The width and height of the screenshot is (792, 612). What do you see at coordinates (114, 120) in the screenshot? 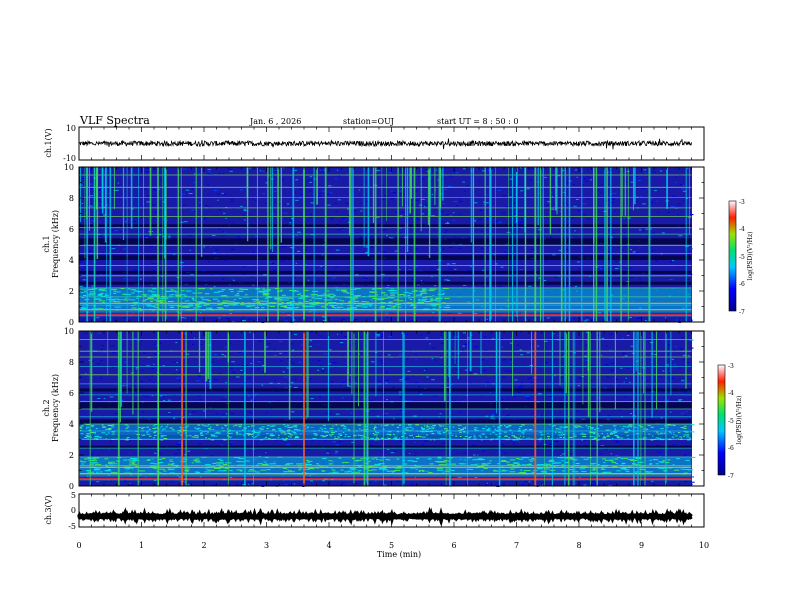
I see `figure-title: VLF Spectra` at bounding box center [114, 120].